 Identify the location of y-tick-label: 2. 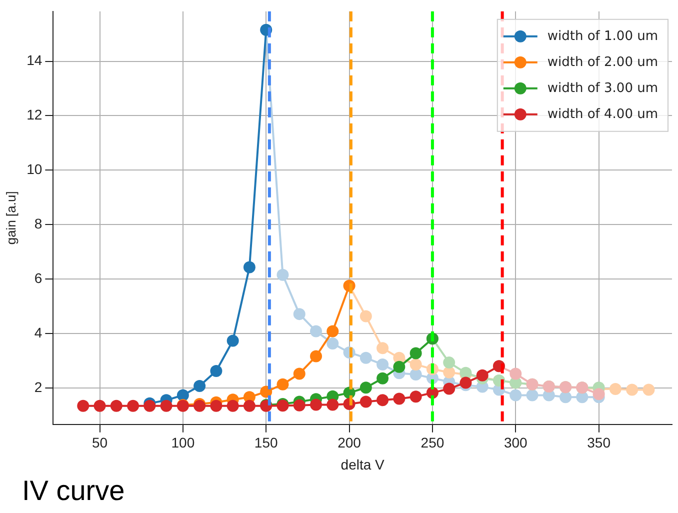
(38, 387).